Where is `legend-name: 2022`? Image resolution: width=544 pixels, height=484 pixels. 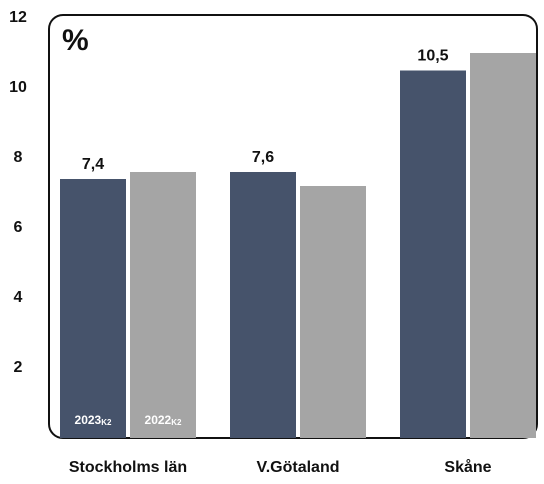
legend-name: 2022 is located at coordinates (158, 420).